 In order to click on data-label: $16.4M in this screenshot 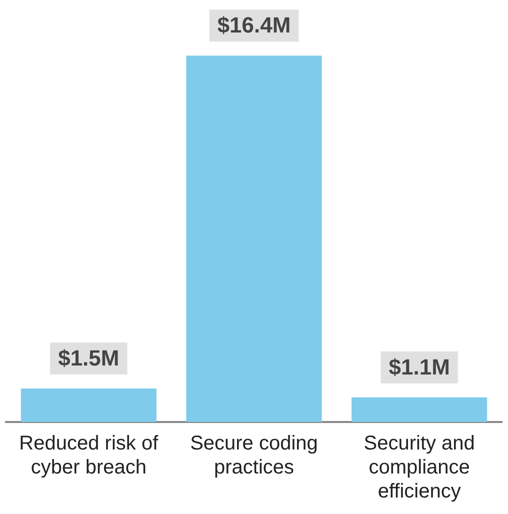, I will do `click(254, 25)`.